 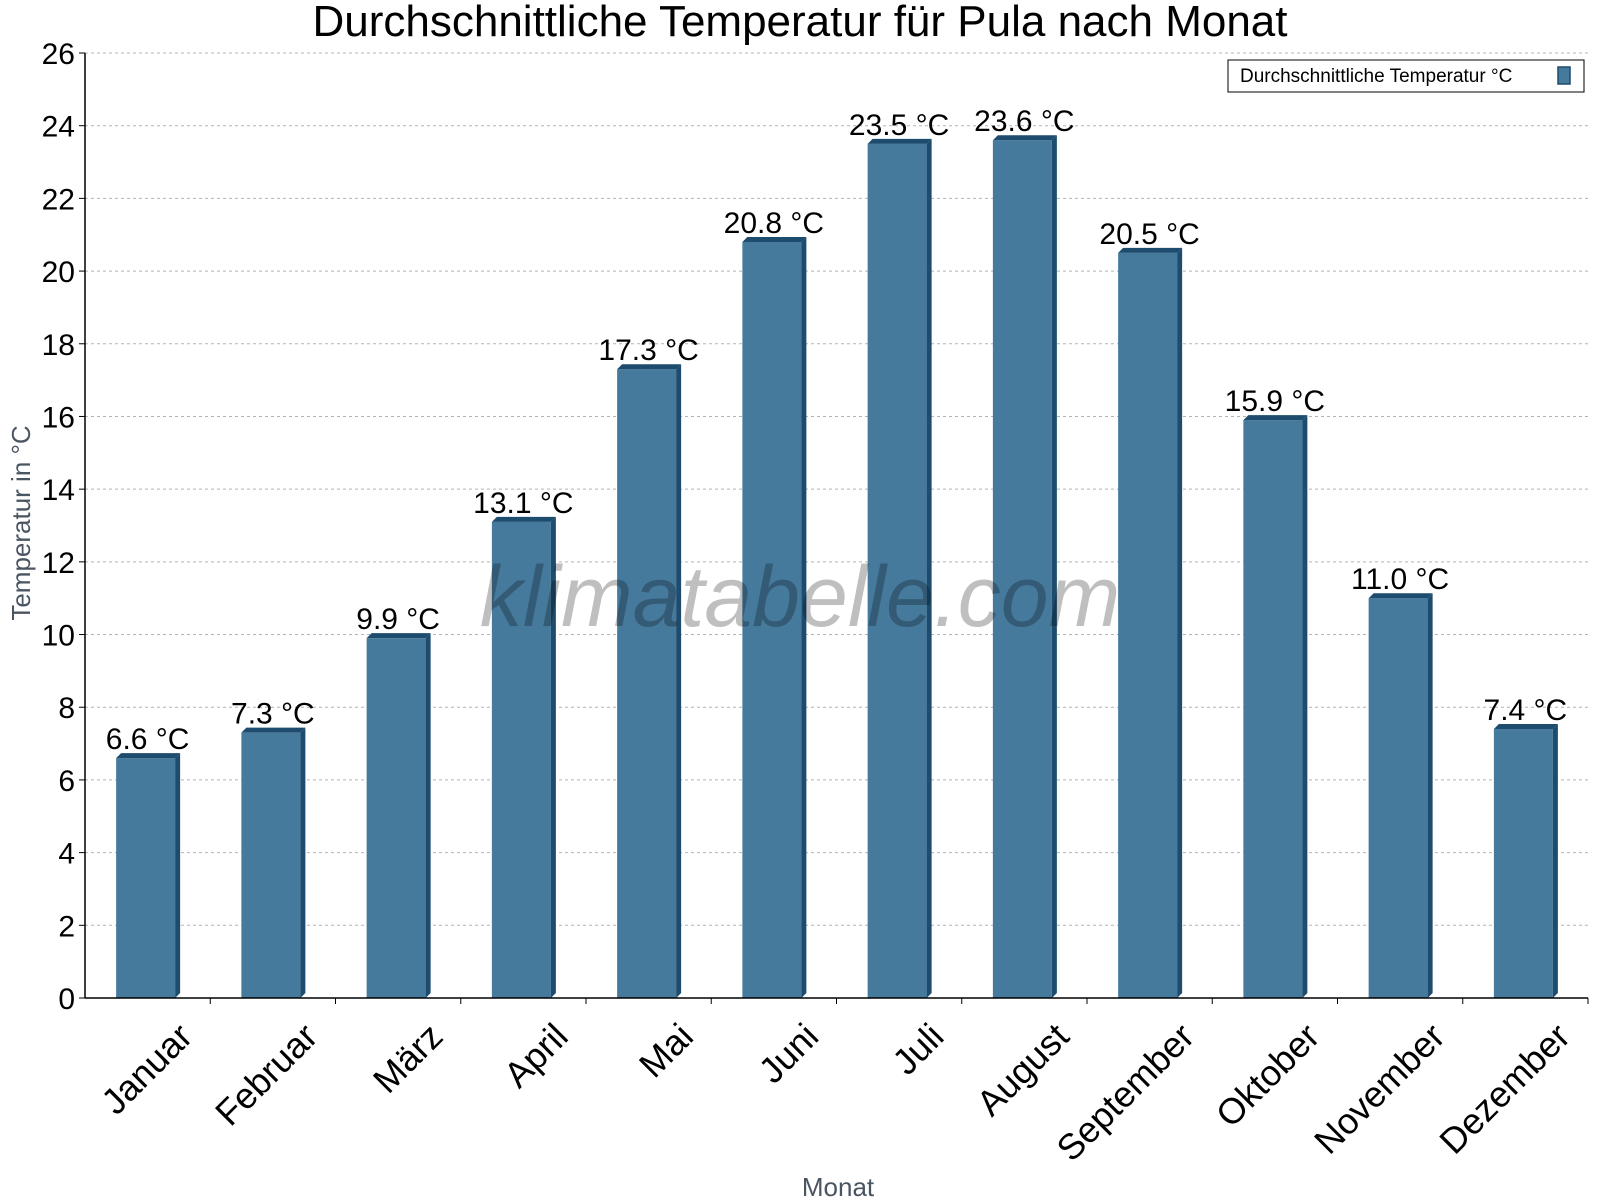 I want to click on data-label: 20.8 °C, so click(x=774, y=223).